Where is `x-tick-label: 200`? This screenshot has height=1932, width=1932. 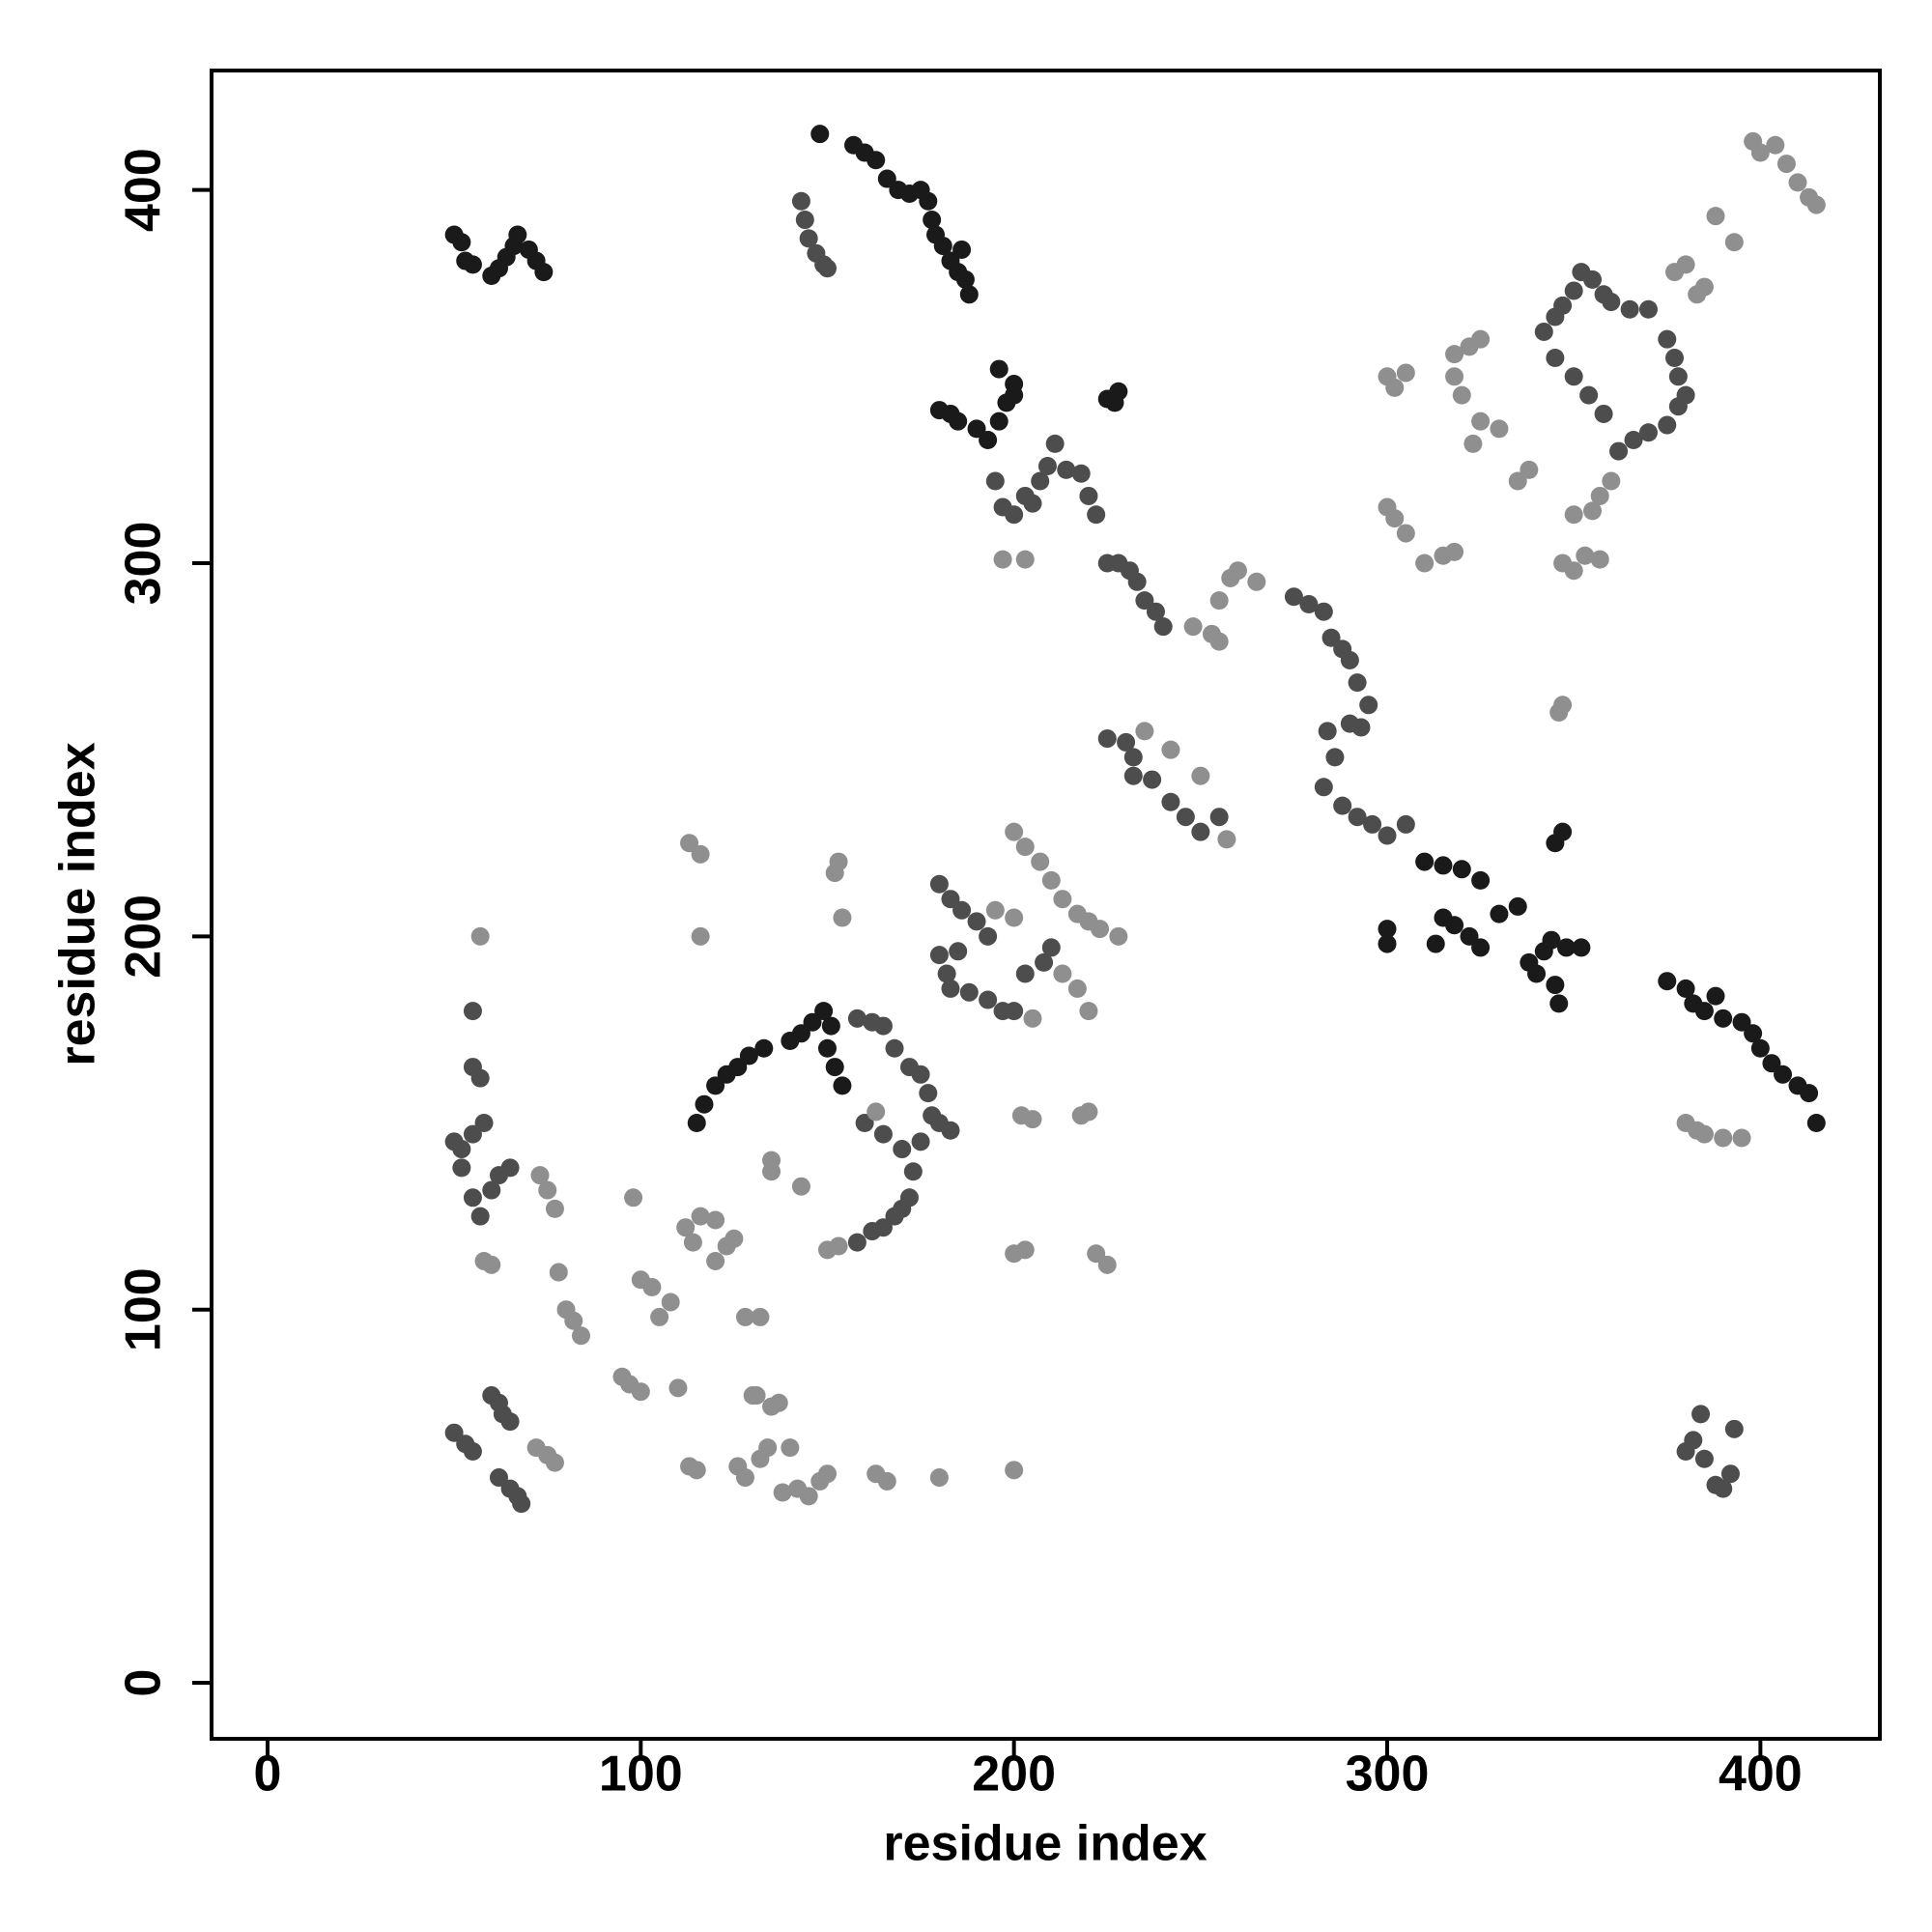
x-tick-label: 200 is located at coordinates (1014, 1775).